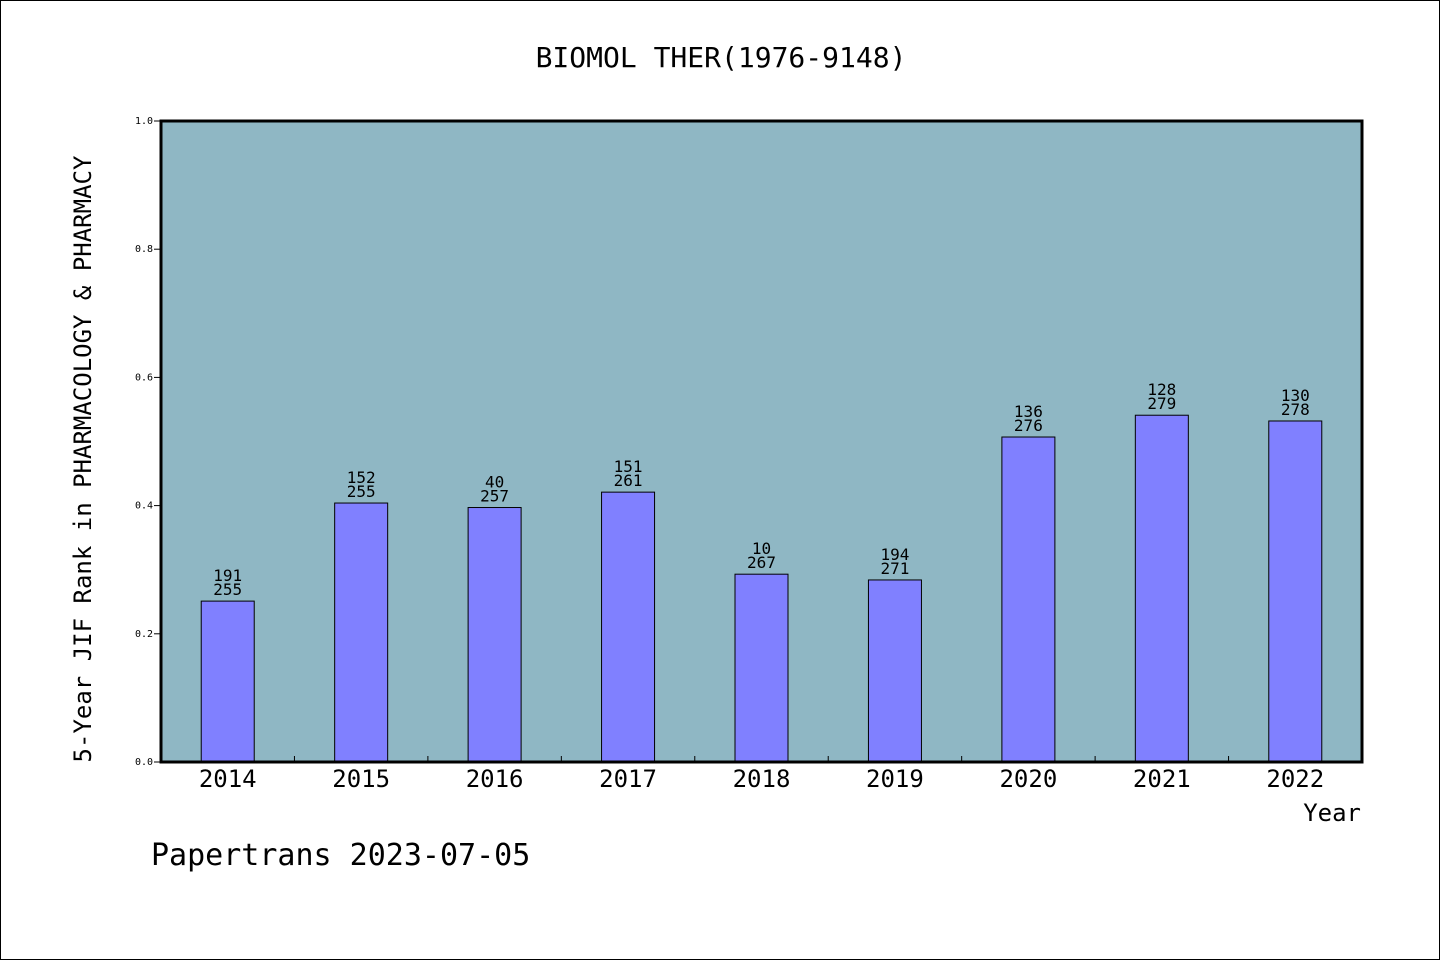 This screenshot has width=1440, height=964. I want to click on x-axis-label: Year, so click(1332, 813).